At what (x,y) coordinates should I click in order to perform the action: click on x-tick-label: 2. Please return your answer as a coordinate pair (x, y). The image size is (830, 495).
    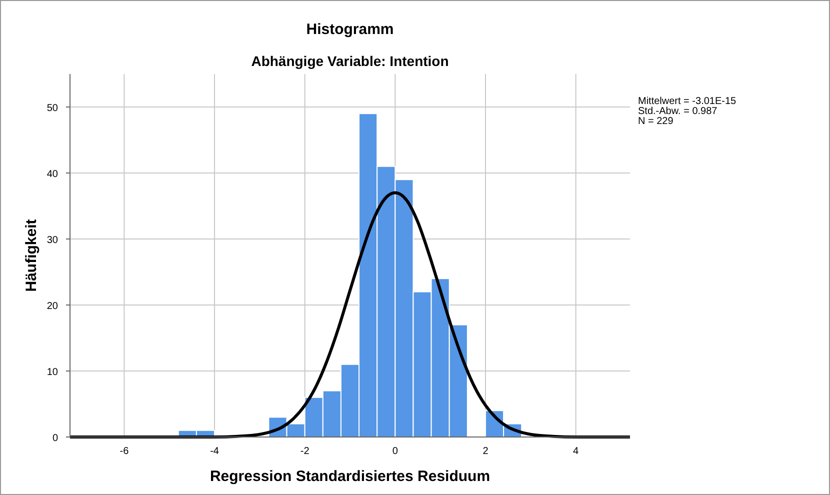
    Looking at the image, I should click on (485, 451).